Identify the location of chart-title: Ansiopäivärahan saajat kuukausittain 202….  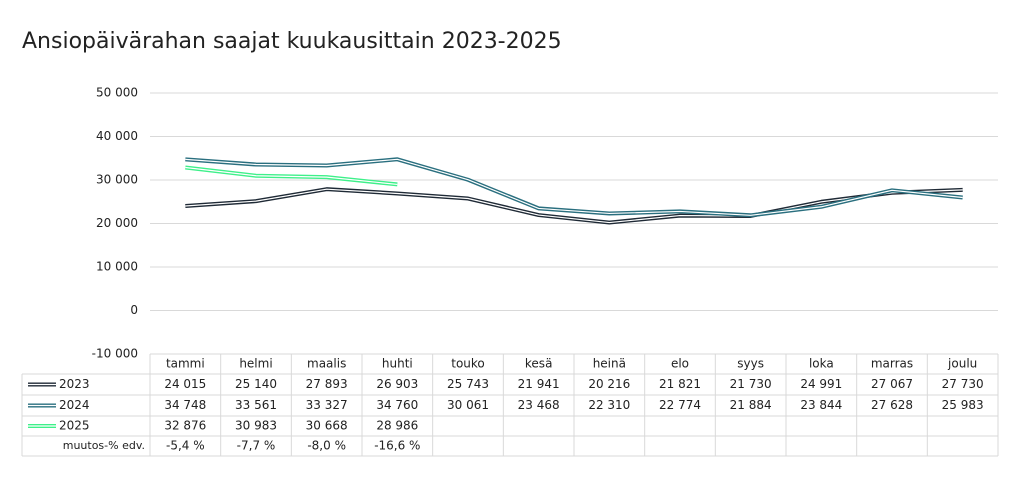
(292, 41).